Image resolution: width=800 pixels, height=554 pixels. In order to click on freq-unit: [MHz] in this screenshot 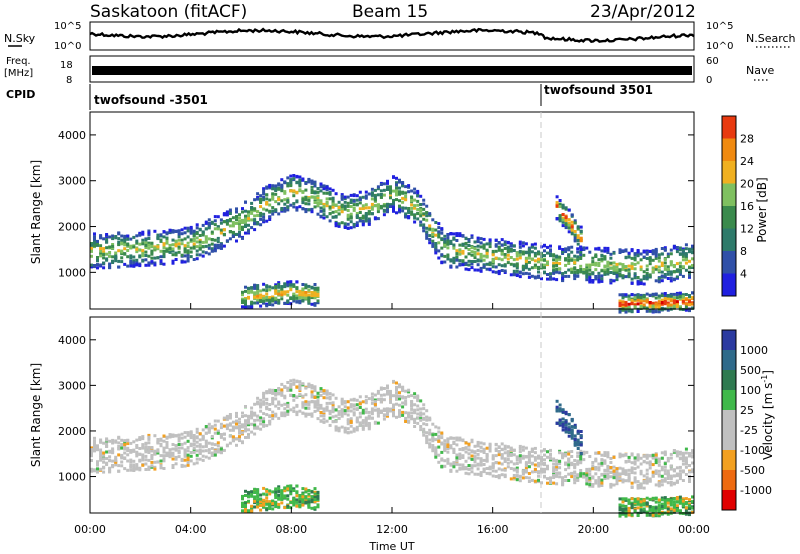, I will do `click(18, 73)`.